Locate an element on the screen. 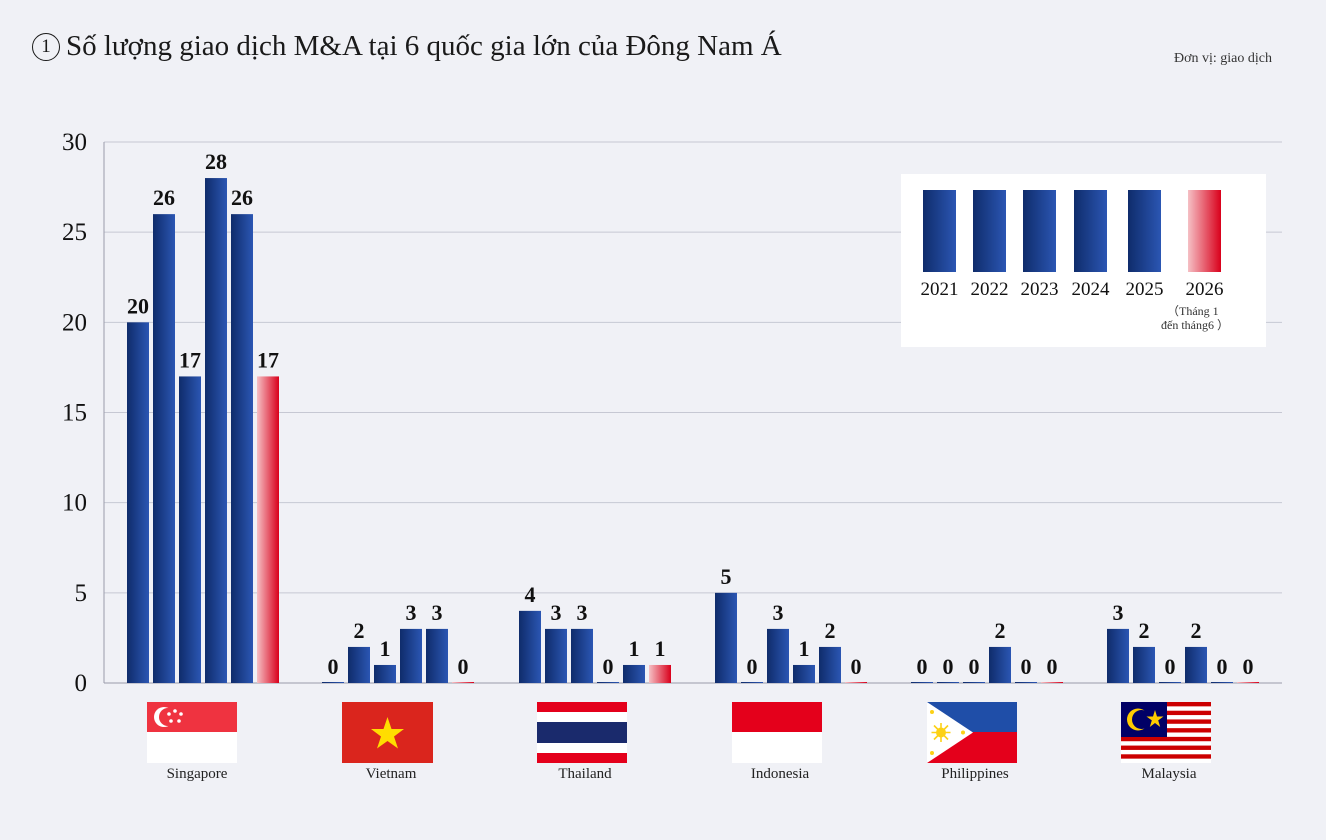 The width and height of the screenshot is (1326, 840). data-label: 4 is located at coordinates (530, 594).